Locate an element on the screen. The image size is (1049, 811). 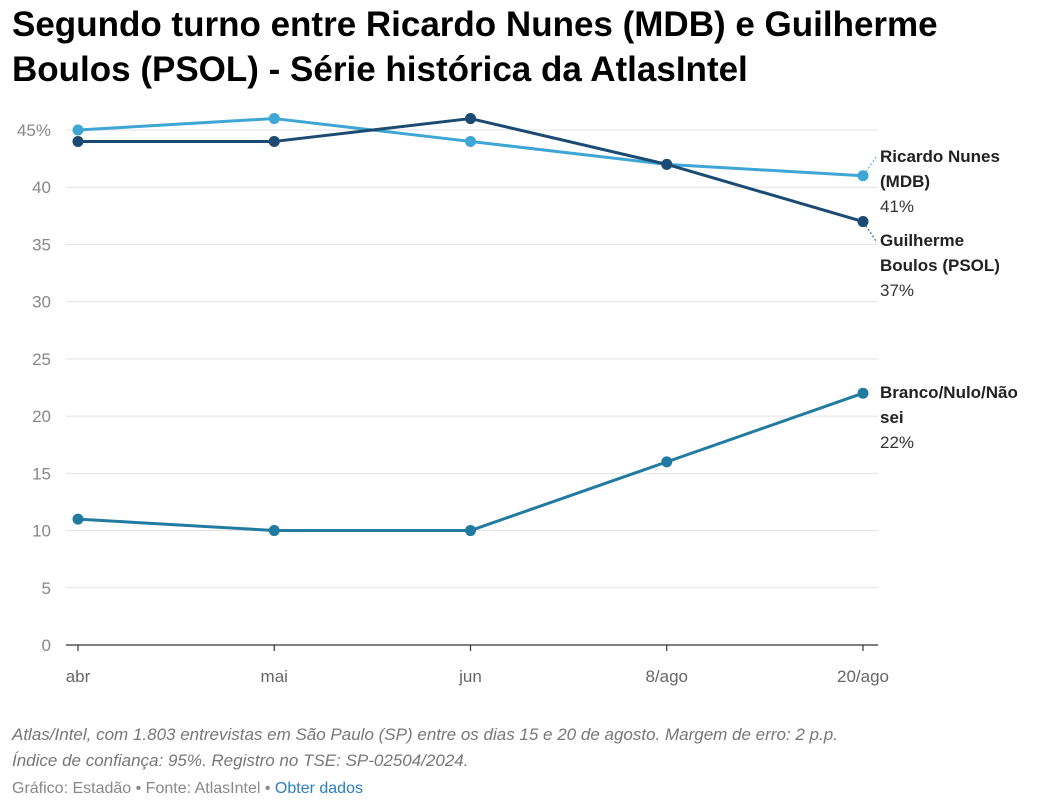
series-label: Branco/Nulo/Não is located at coordinates (949, 392).